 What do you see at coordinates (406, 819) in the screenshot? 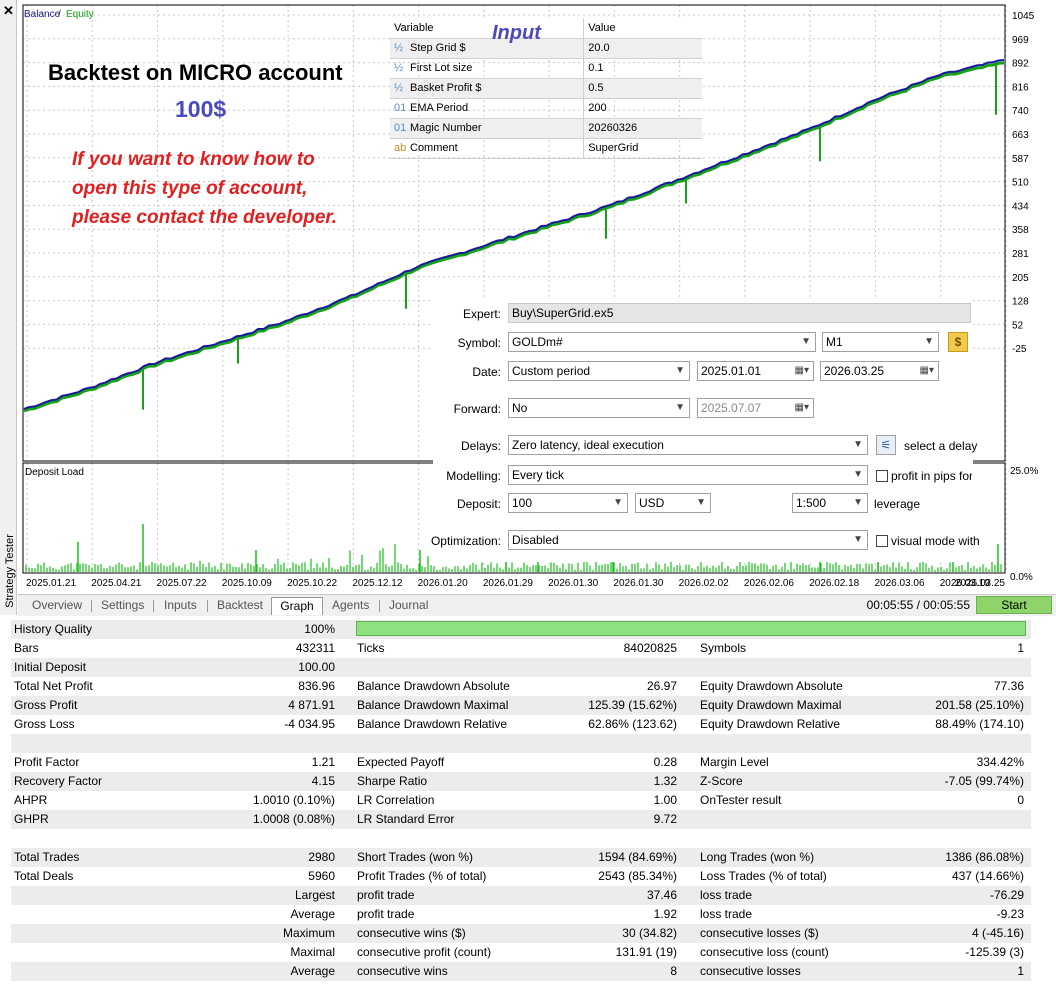
I see `lr-err-label: LR Standard Error` at bounding box center [406, 819].